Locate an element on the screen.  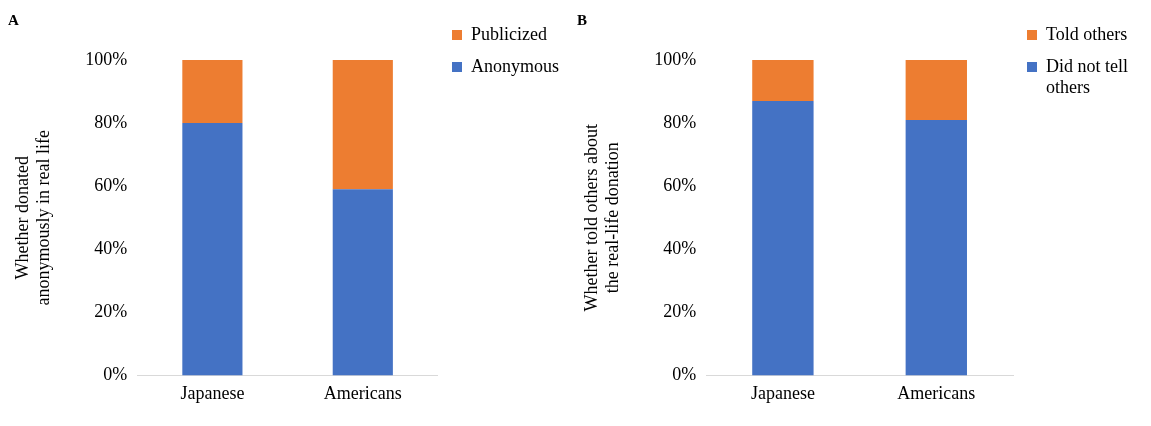
legend-label: Publicized is located at coordinates (509, 33).